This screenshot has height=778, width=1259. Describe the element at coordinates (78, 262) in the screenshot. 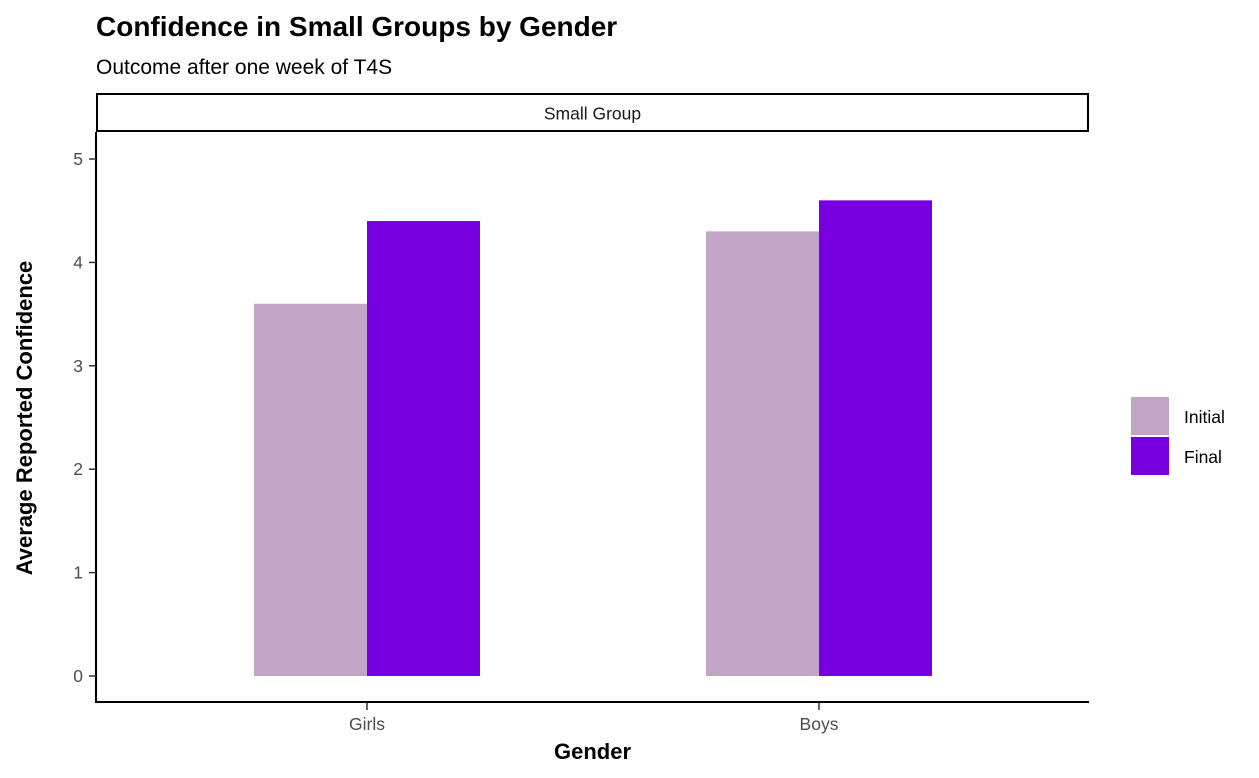

I see `y-tick-label: 4` at that location.